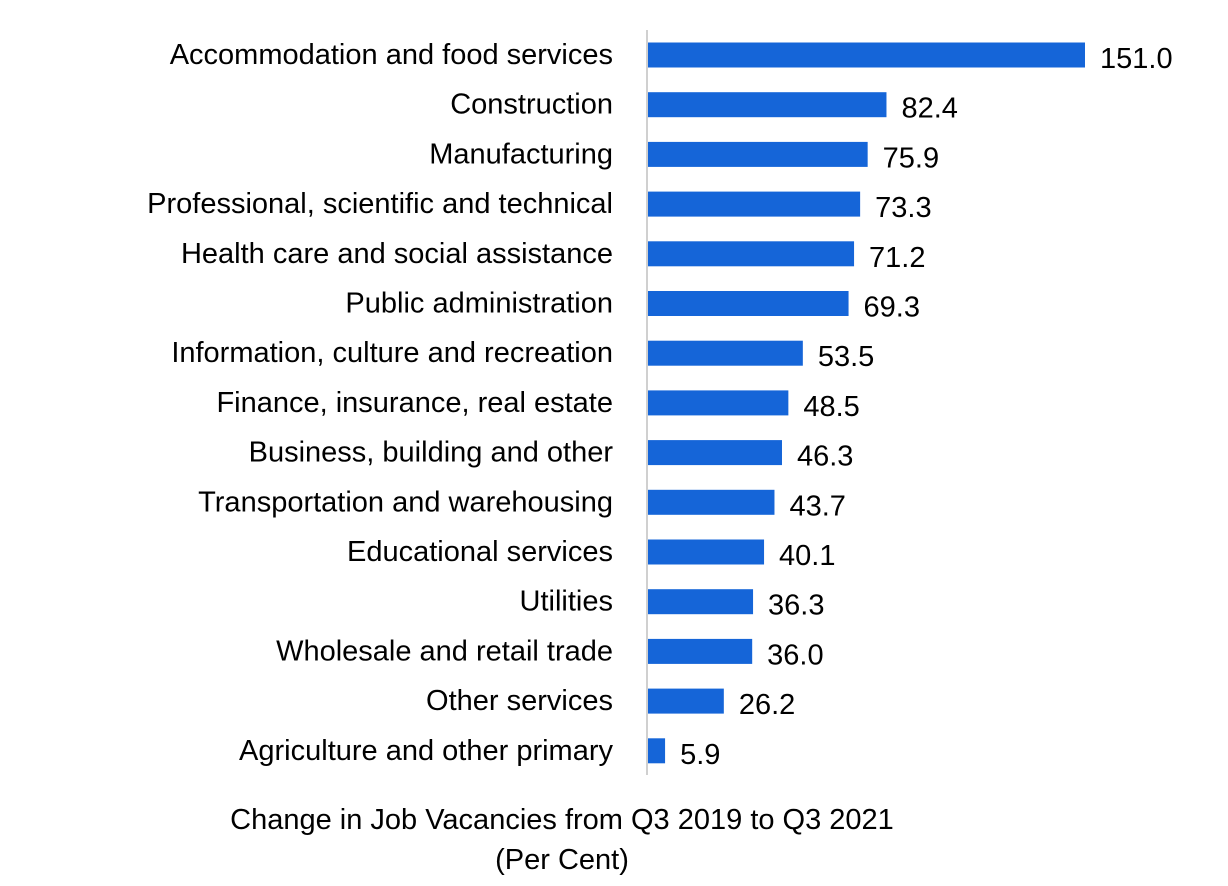 This screenshot has width=1228, height=886. What do you see at coordinates (796, 606) in the screenshot?
I see `data-label: 36.3` at bounding box center [796, 606].